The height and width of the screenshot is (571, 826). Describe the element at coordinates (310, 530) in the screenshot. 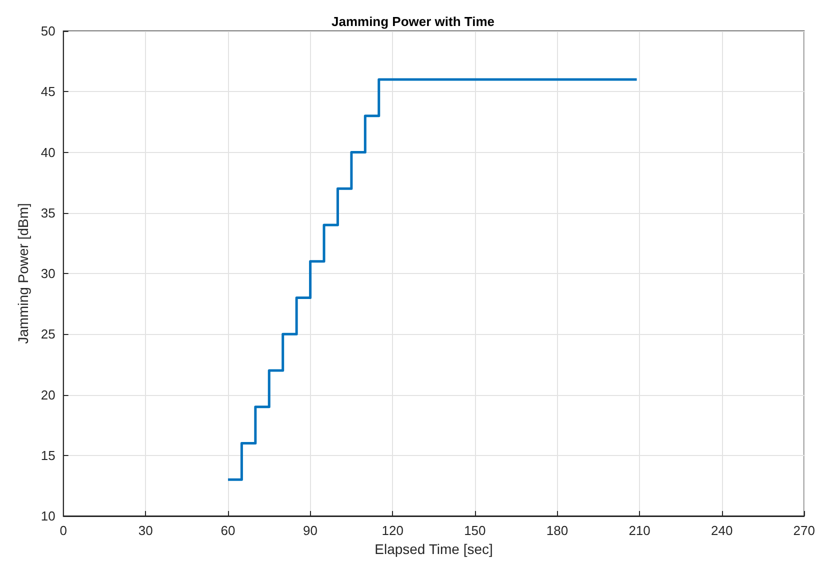

I see `x-tick-label: 90` at that location.